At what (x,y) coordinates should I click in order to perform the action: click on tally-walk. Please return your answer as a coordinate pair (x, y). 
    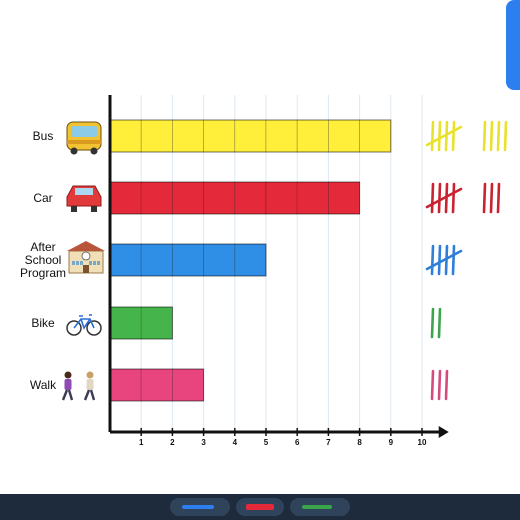
    Looking at the image, I should click on (439, 385).